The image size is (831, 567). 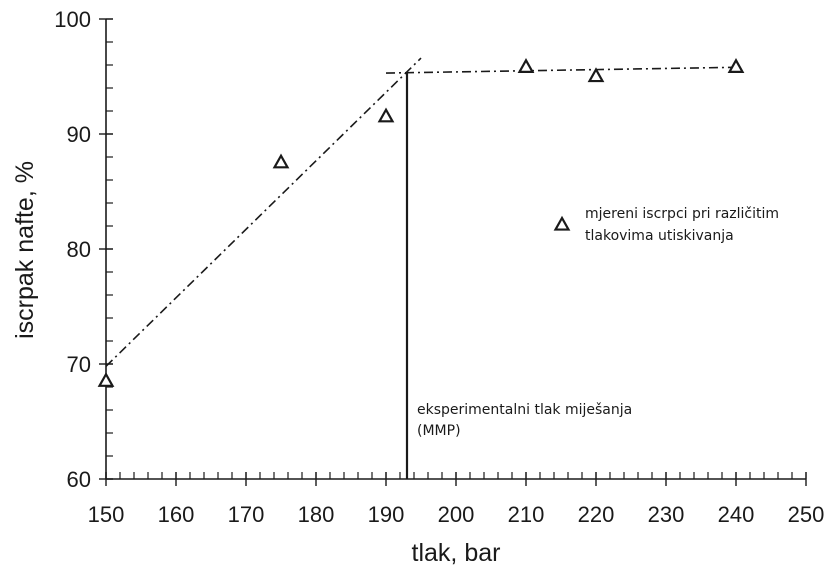 I want to click on x-tick-label: 250, so click(x=806, y=514).